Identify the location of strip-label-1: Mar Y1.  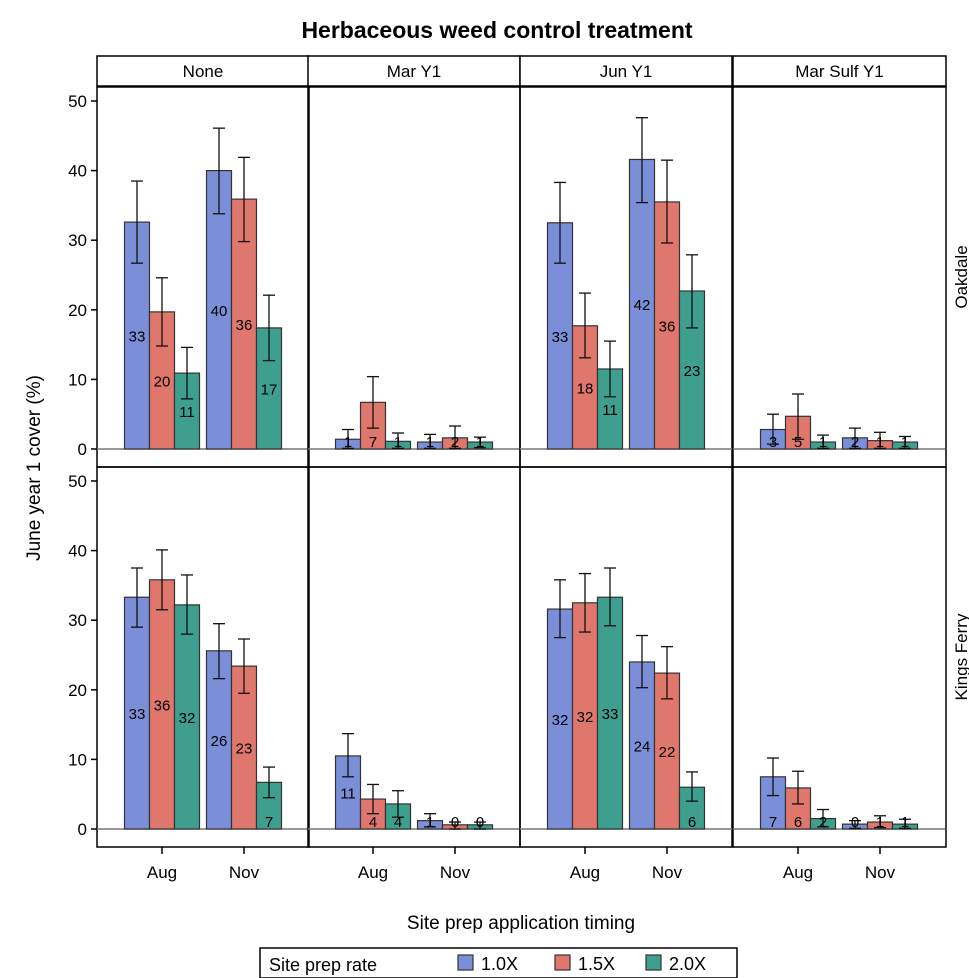
(414, 71).